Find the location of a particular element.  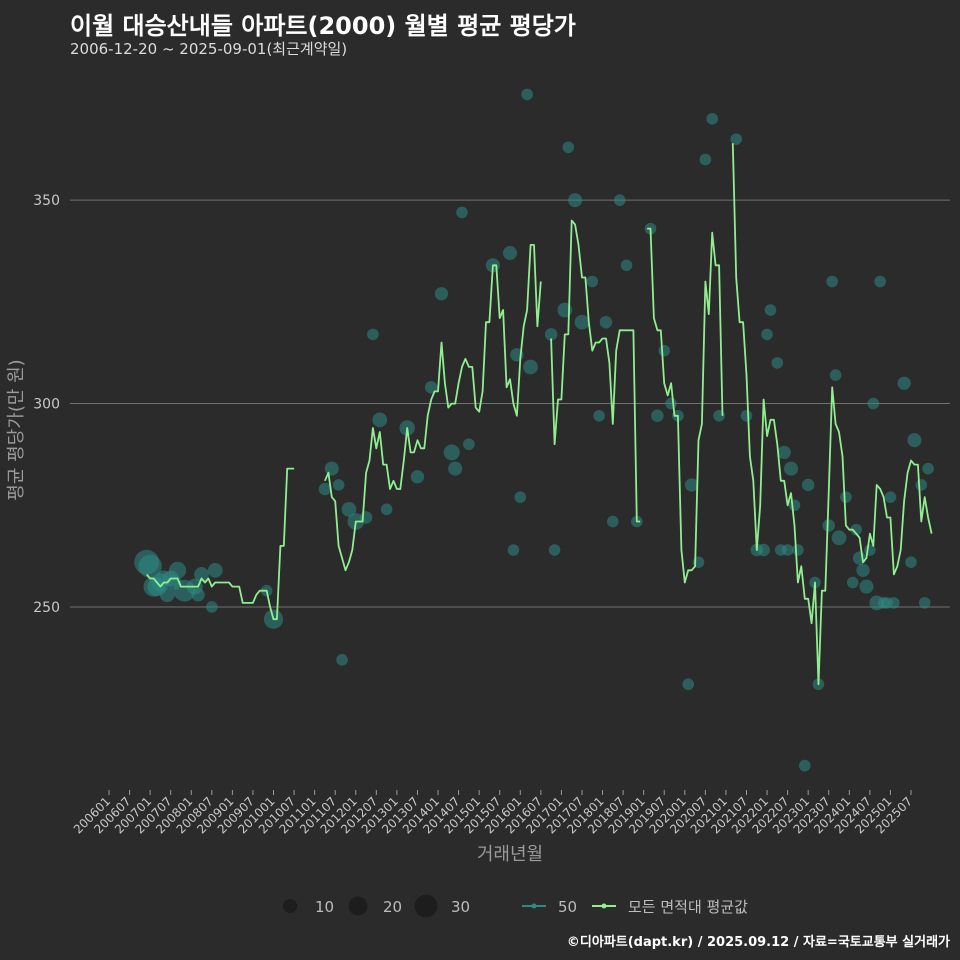

chart-title: 이월 대승산내들 아파트(2000) 월별 평균 평당가 is located at coordinates (323, 26).